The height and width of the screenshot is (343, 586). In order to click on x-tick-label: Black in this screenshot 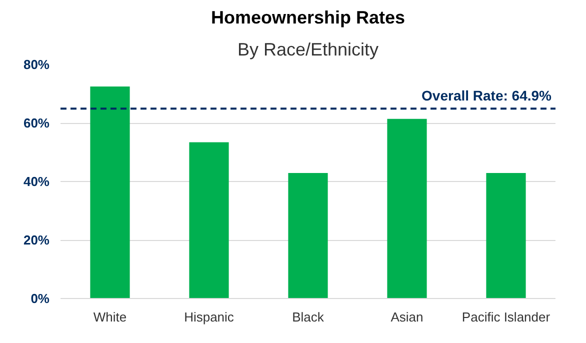, I will do `click(308, 317)`.